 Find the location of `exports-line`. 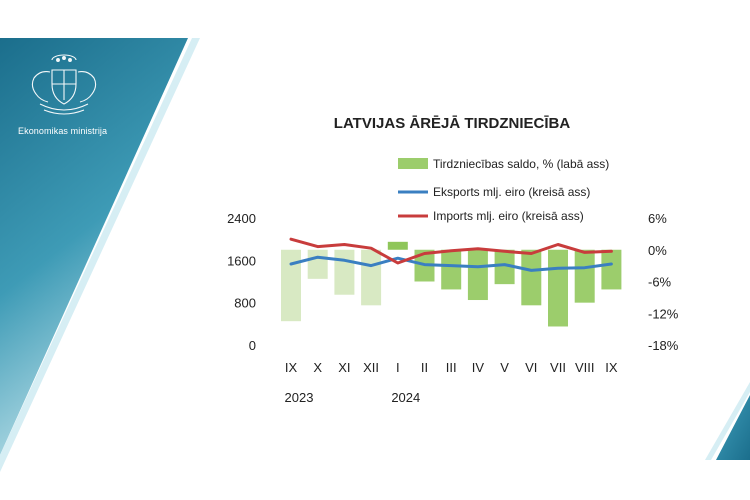

exports-line is located at coordinates (451, 263).